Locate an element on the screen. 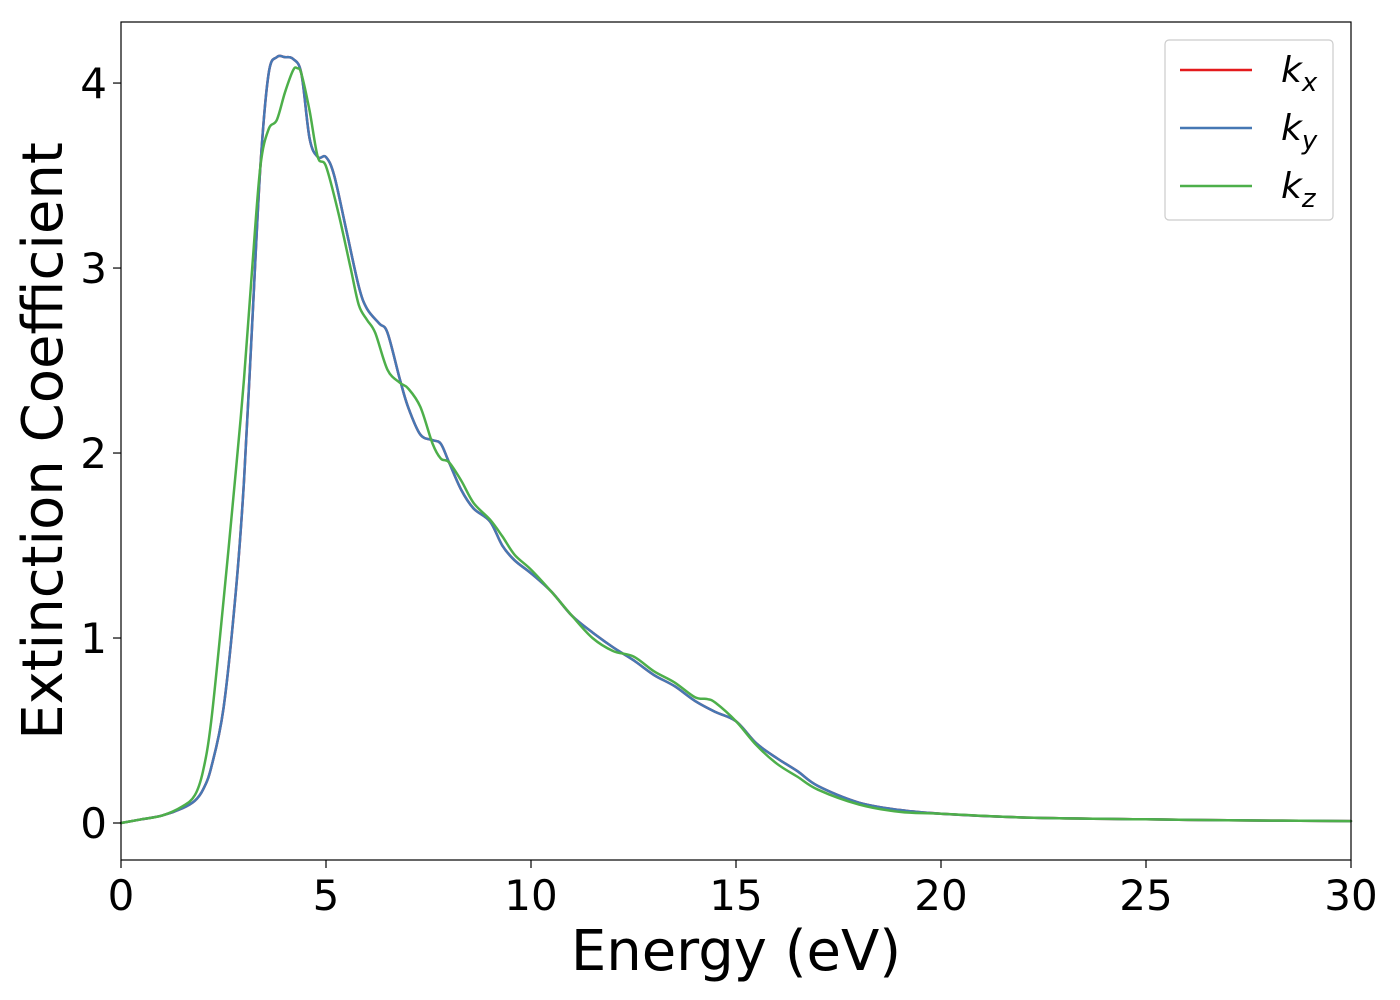  y-tick-label: 0 is located at coordinates (93, 823).